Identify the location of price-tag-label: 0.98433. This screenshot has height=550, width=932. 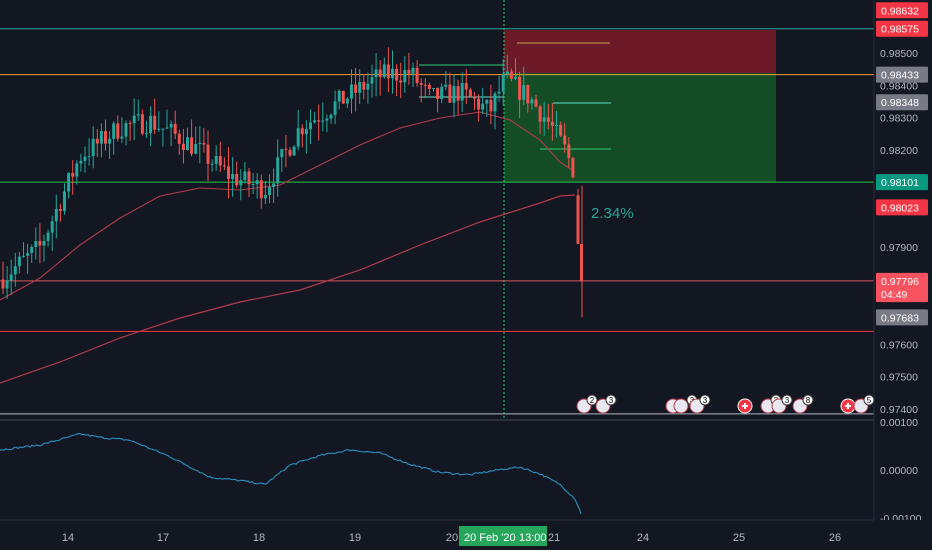
(900, 76).